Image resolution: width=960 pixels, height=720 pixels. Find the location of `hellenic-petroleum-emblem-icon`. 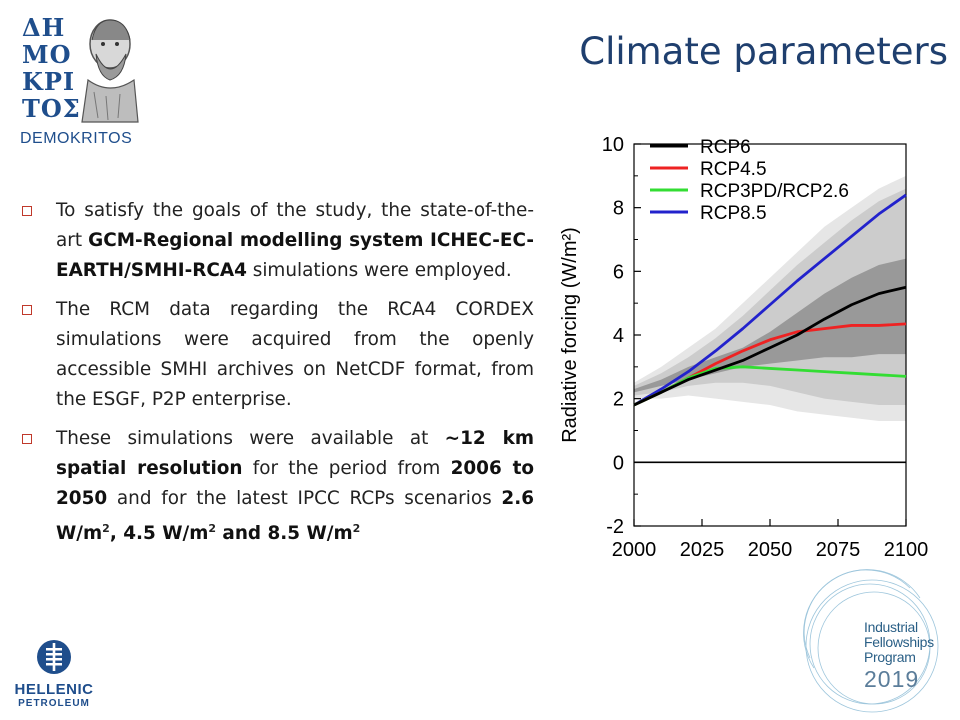

hellenic-petroleum-emblem-icon is located at coordinates (54, 657).